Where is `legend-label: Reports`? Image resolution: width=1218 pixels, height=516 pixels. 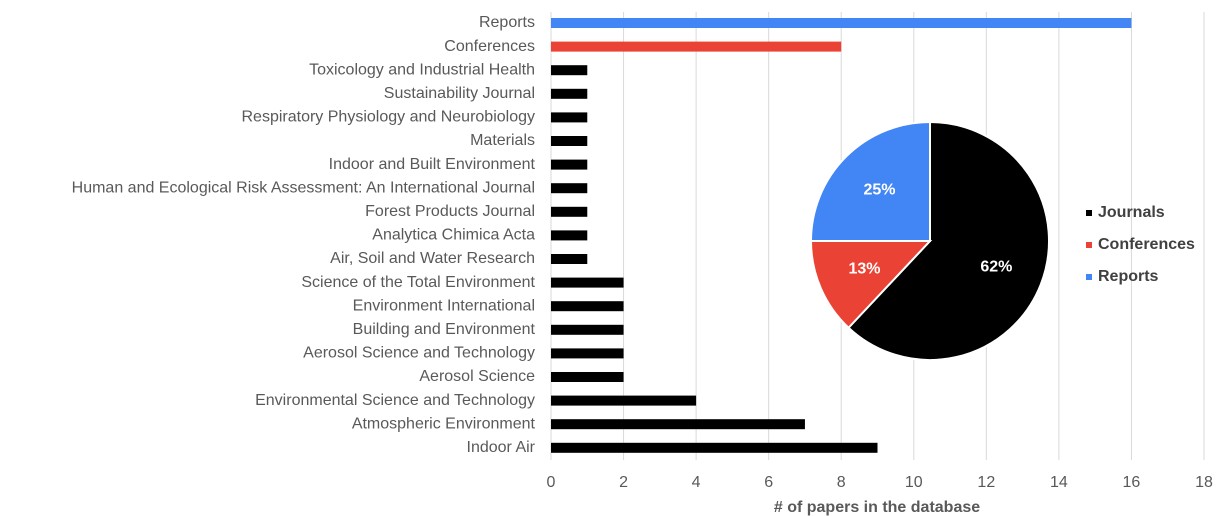 legend-label: Reports is located at coordinates (1128, 276).